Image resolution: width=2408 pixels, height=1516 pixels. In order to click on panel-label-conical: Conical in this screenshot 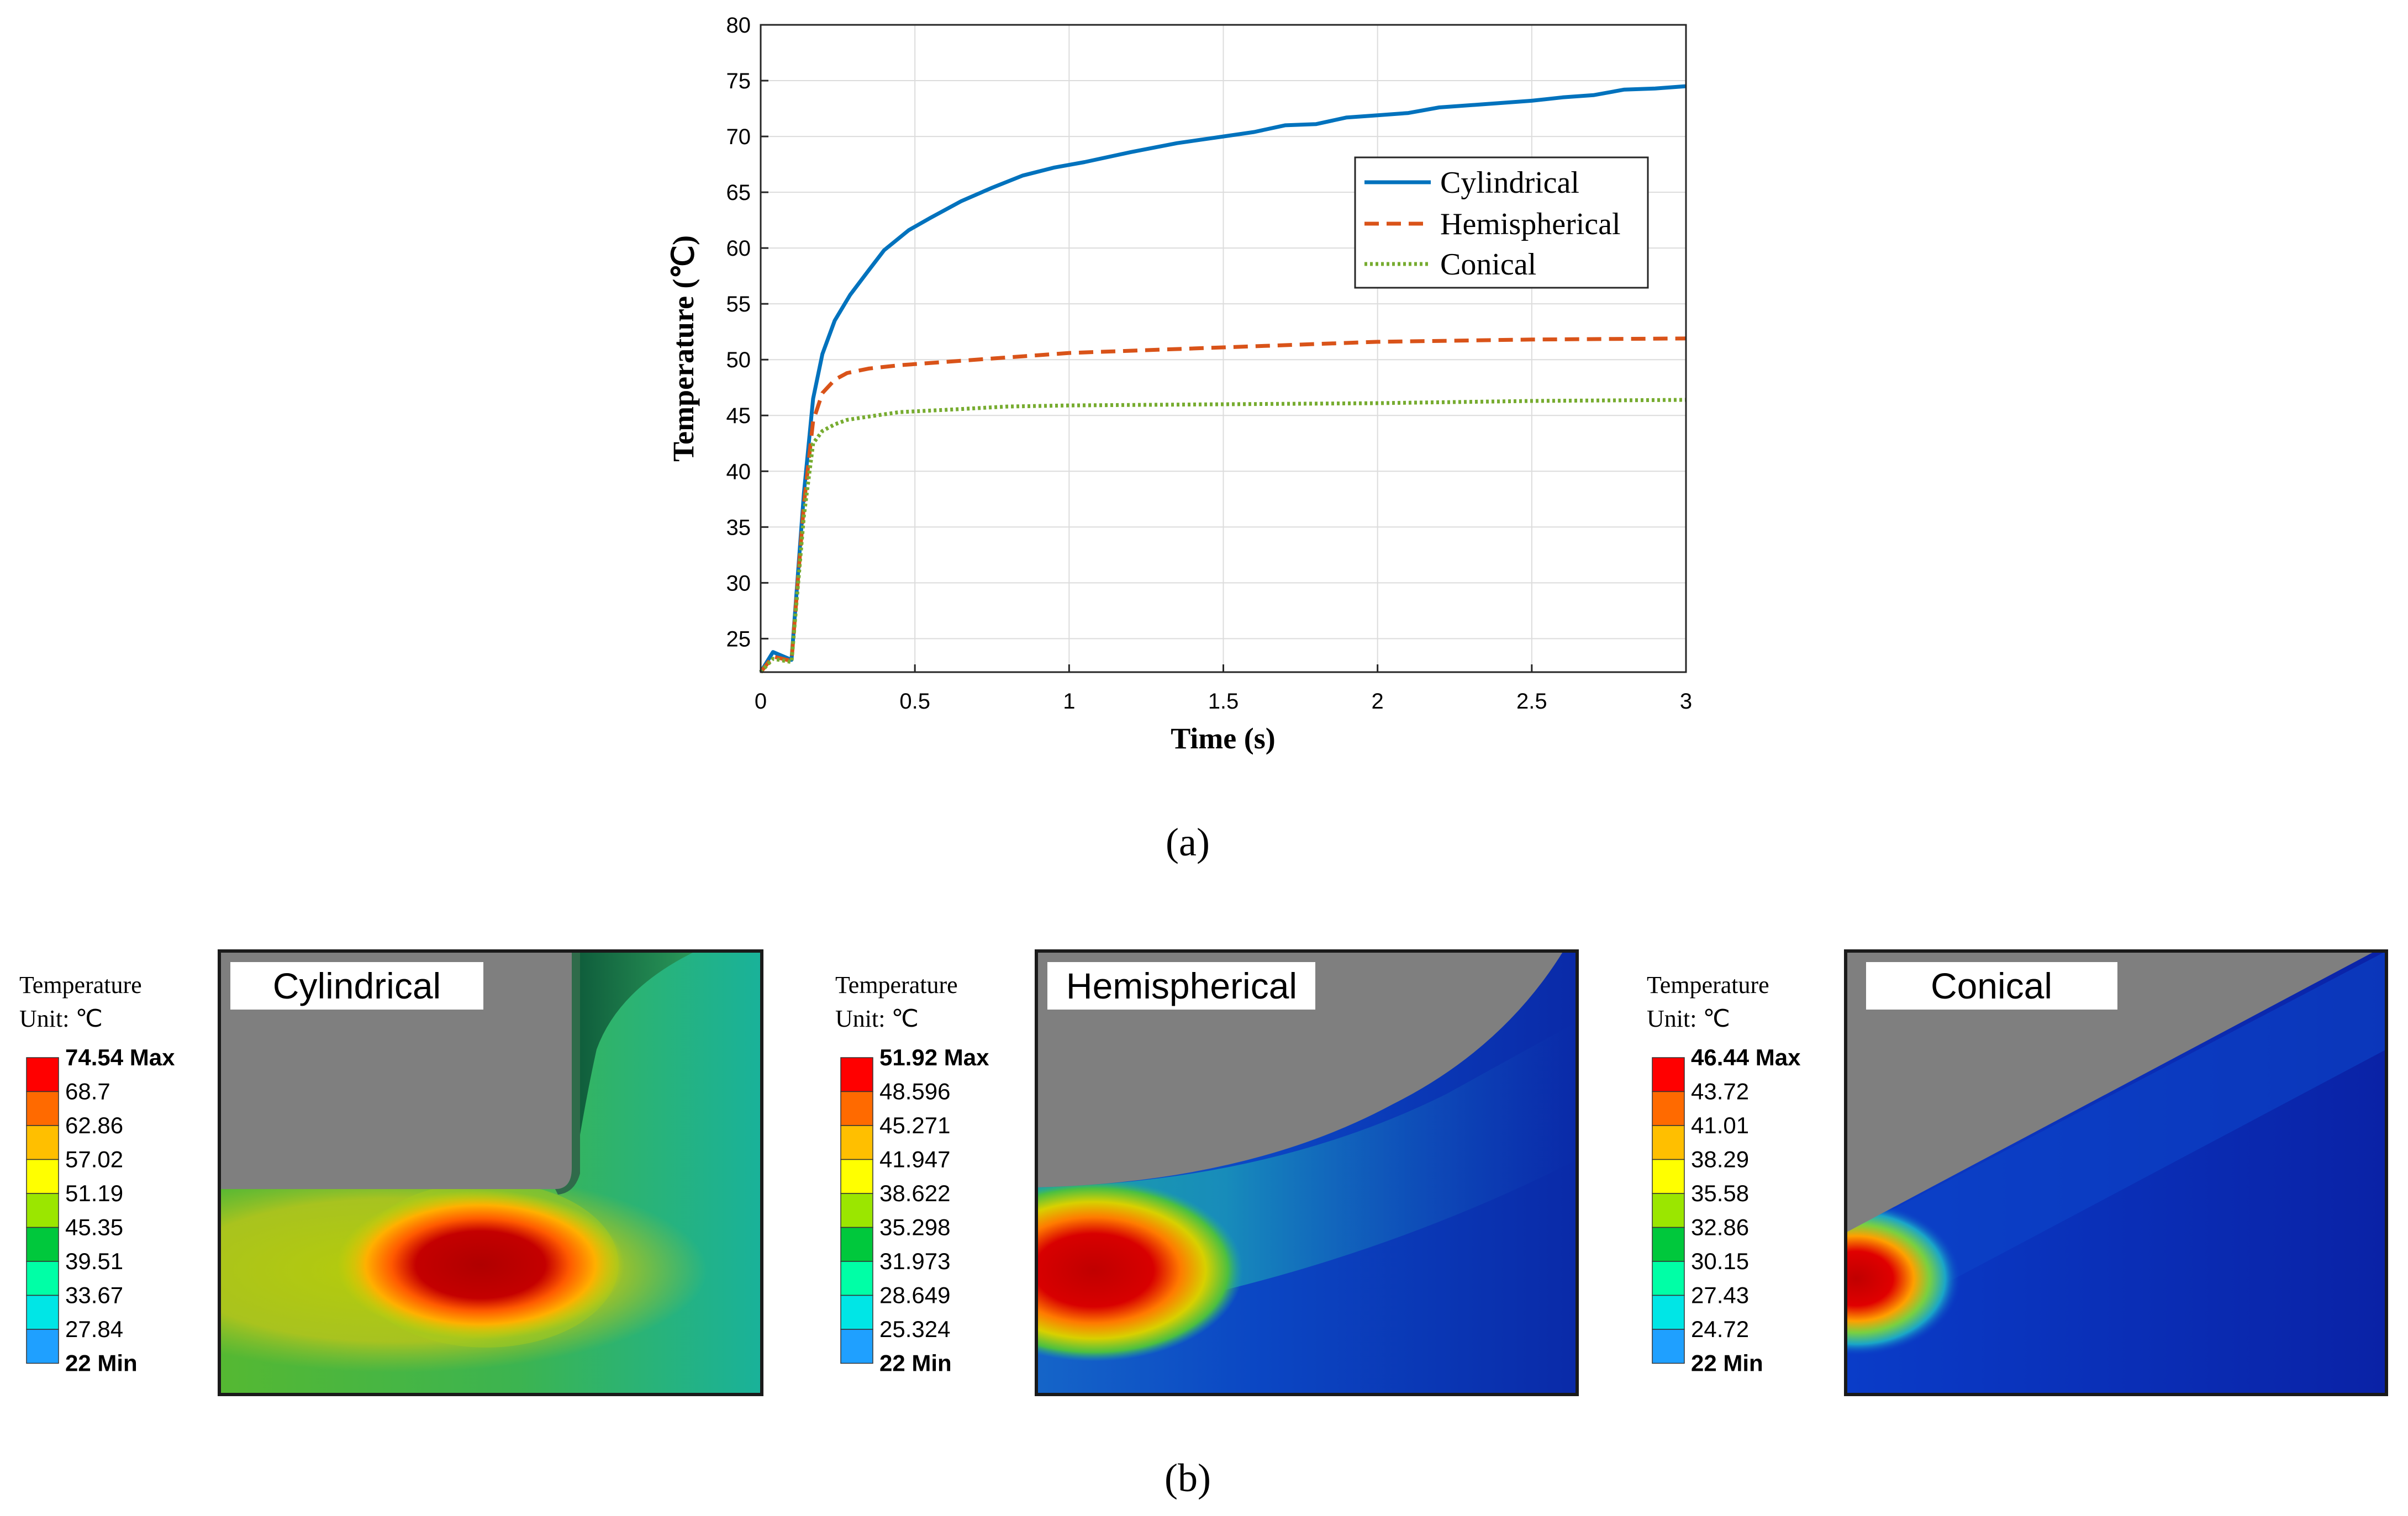, I will do `click(1992, 985)`.